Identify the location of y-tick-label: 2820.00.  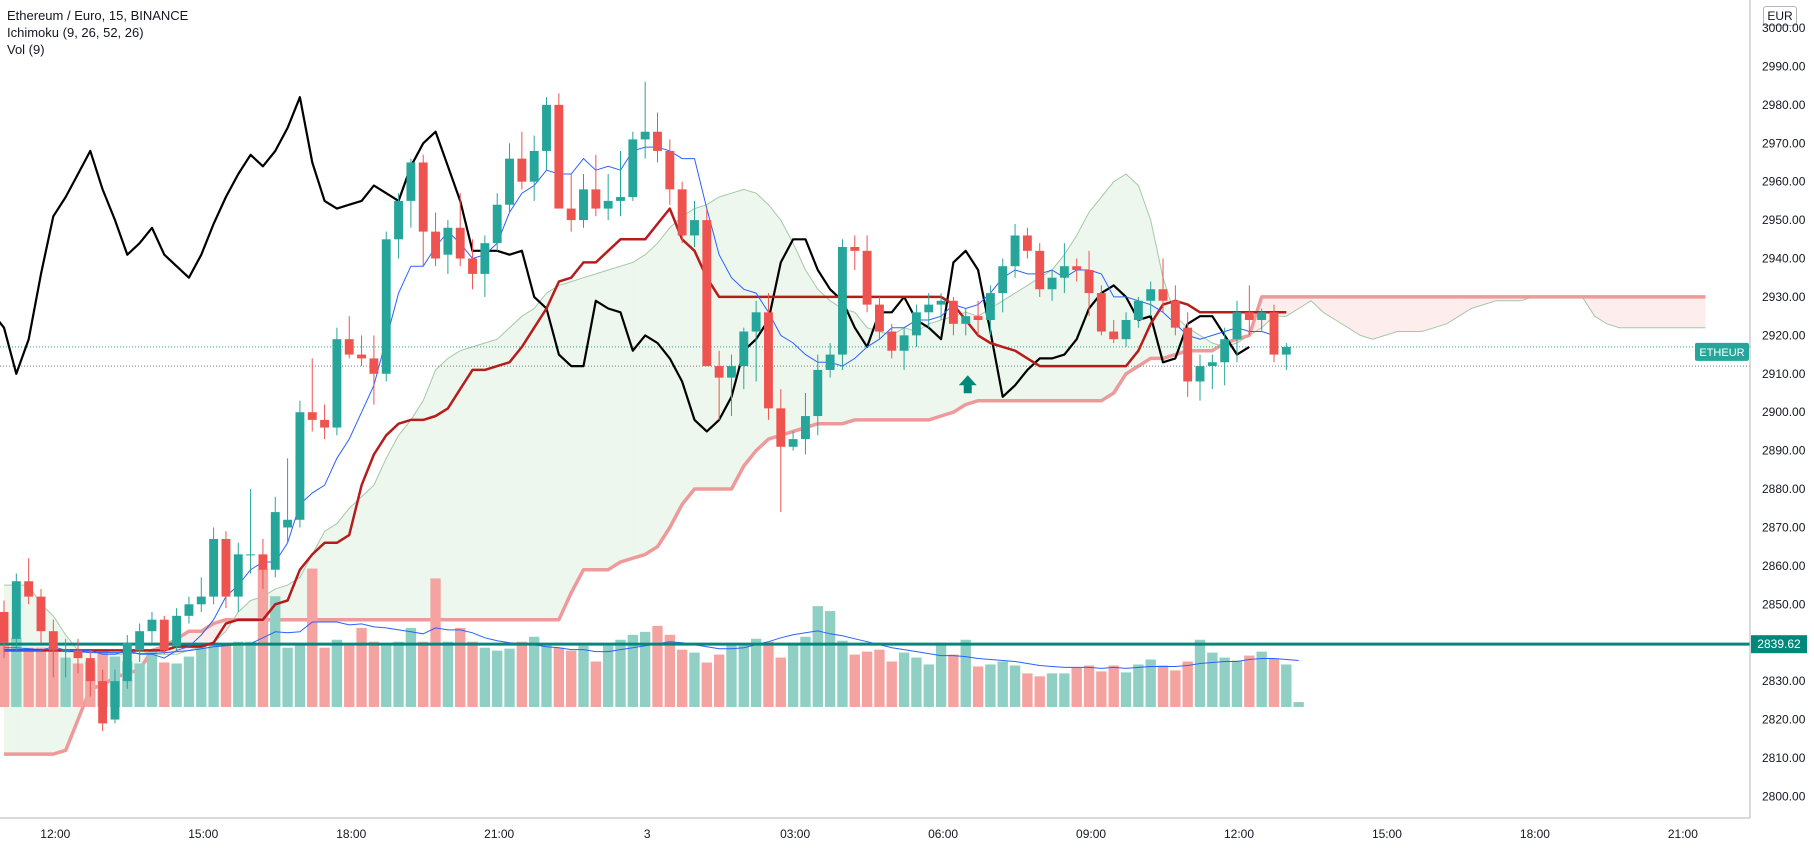
(1784, 720).